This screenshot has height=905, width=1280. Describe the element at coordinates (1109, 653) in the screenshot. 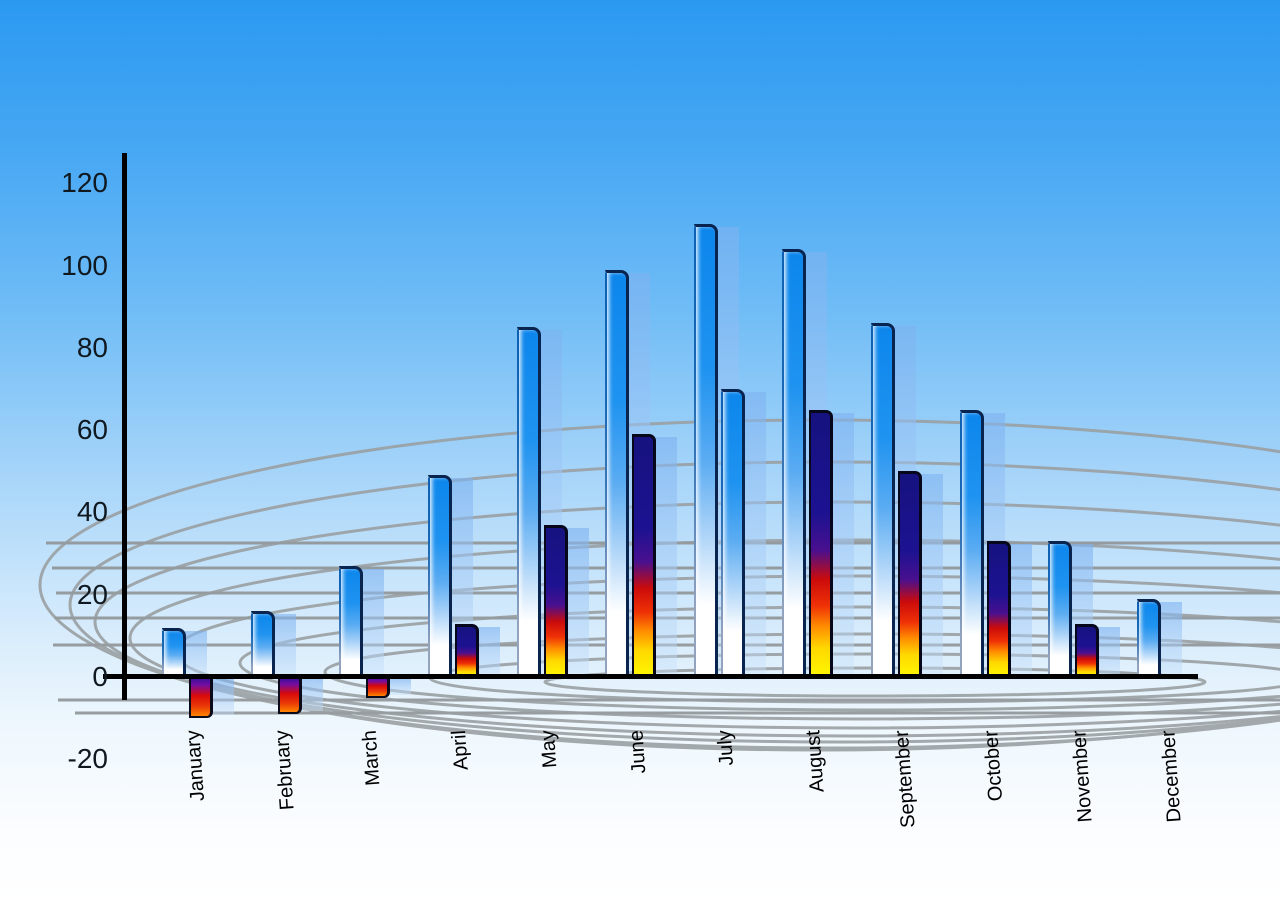

I see `echo-november-secondary` at that location.